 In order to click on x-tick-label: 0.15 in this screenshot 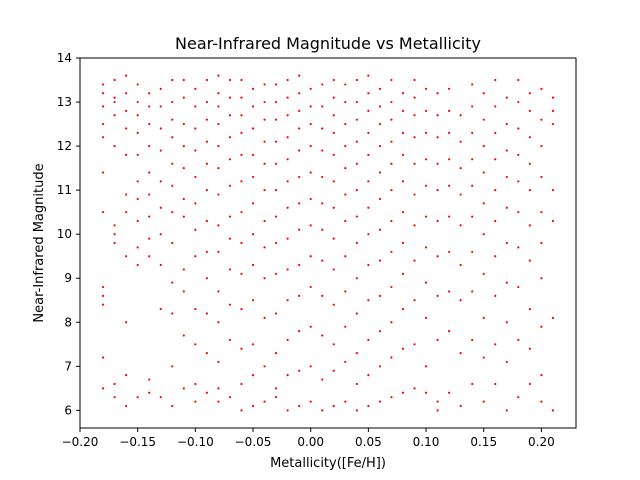, I will do `click(483, 442)`.